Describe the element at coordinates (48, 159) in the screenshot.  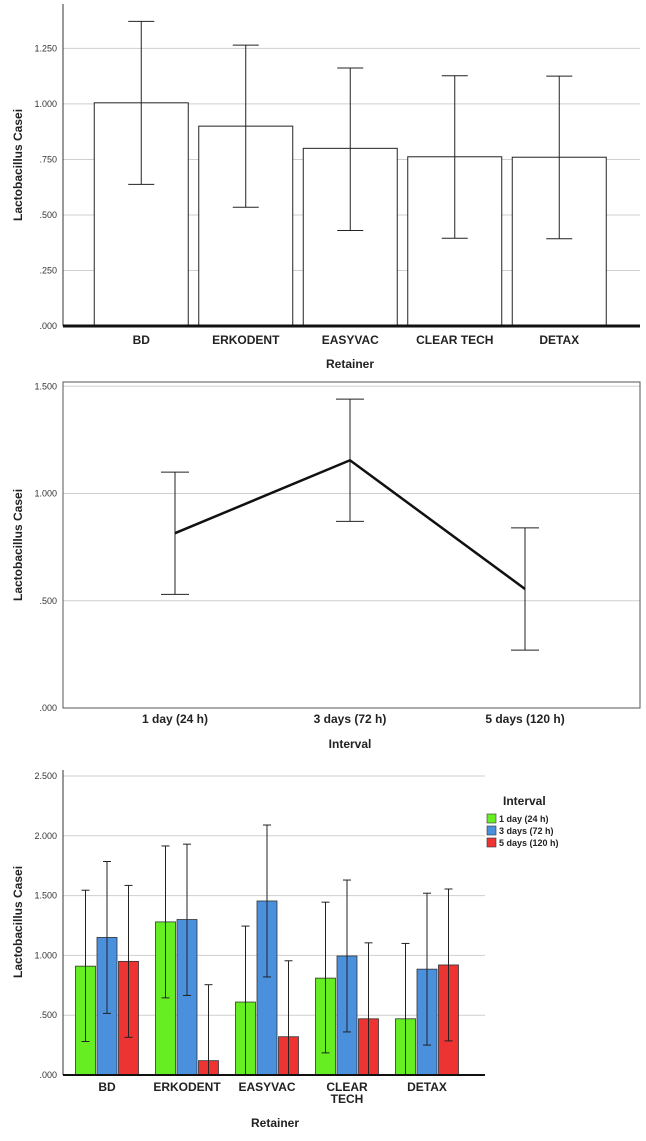
I see `y-tick-label: .750` at that location.